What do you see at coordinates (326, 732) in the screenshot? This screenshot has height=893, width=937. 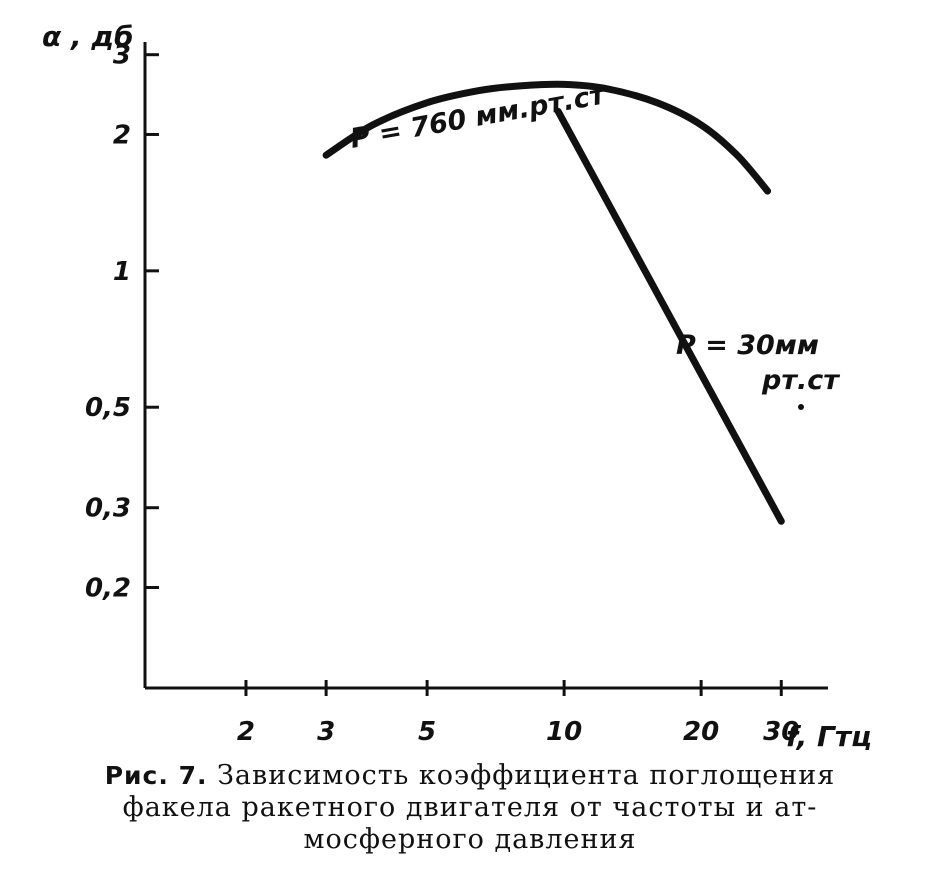 I see `x-tick-label: 3` at bounding box center [326, 732].